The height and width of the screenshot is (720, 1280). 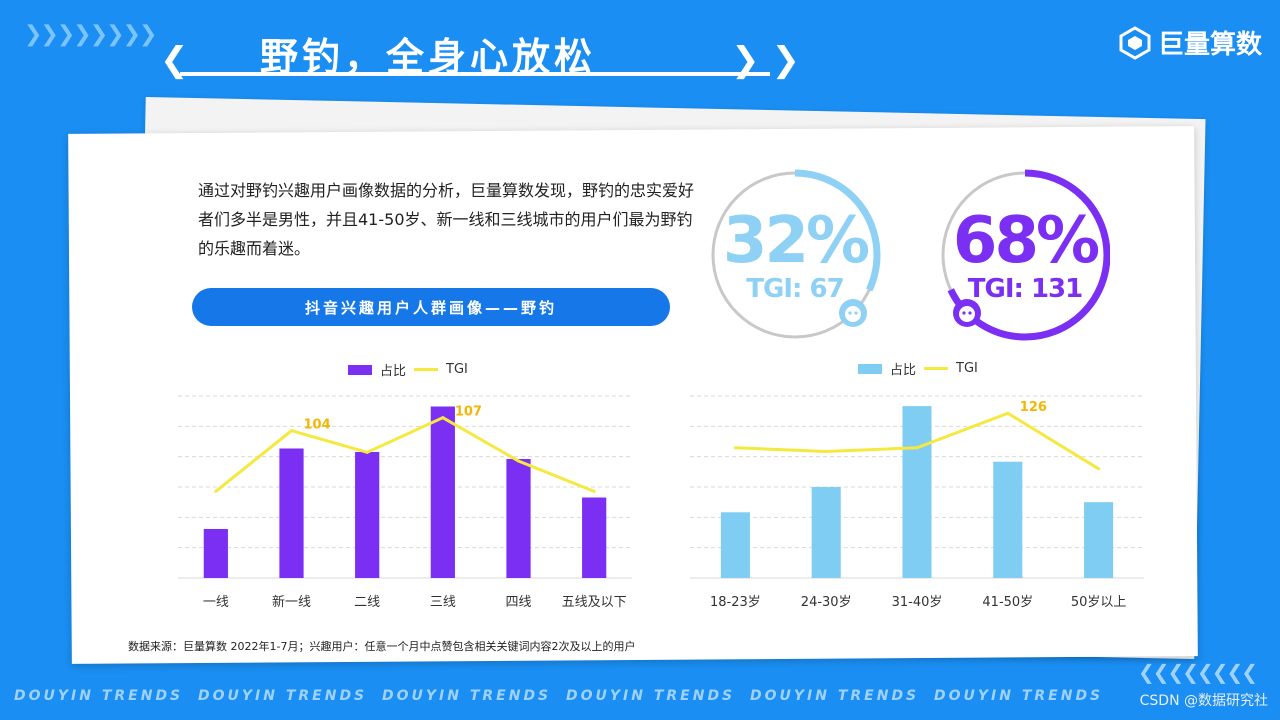 I want to click on decorative-chevrons-icon: ❮❮❮❮❮❮❮❮, so click(x=1197, y=672).